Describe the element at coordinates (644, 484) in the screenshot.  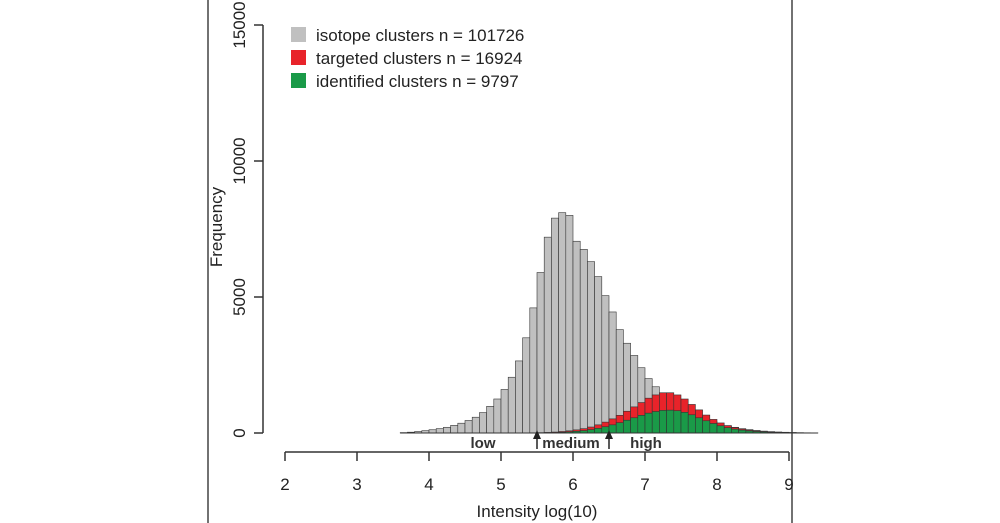
I see `x-tick-label: 7` at that location.